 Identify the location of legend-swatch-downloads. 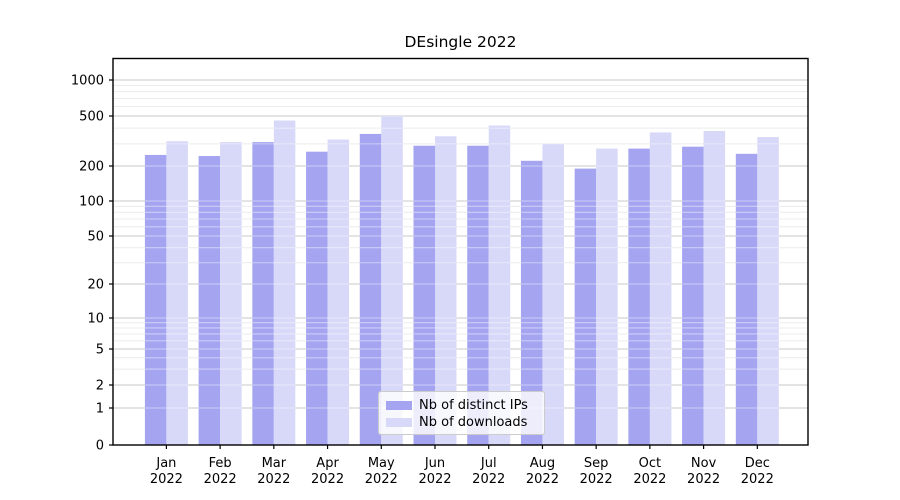
(399, 422).